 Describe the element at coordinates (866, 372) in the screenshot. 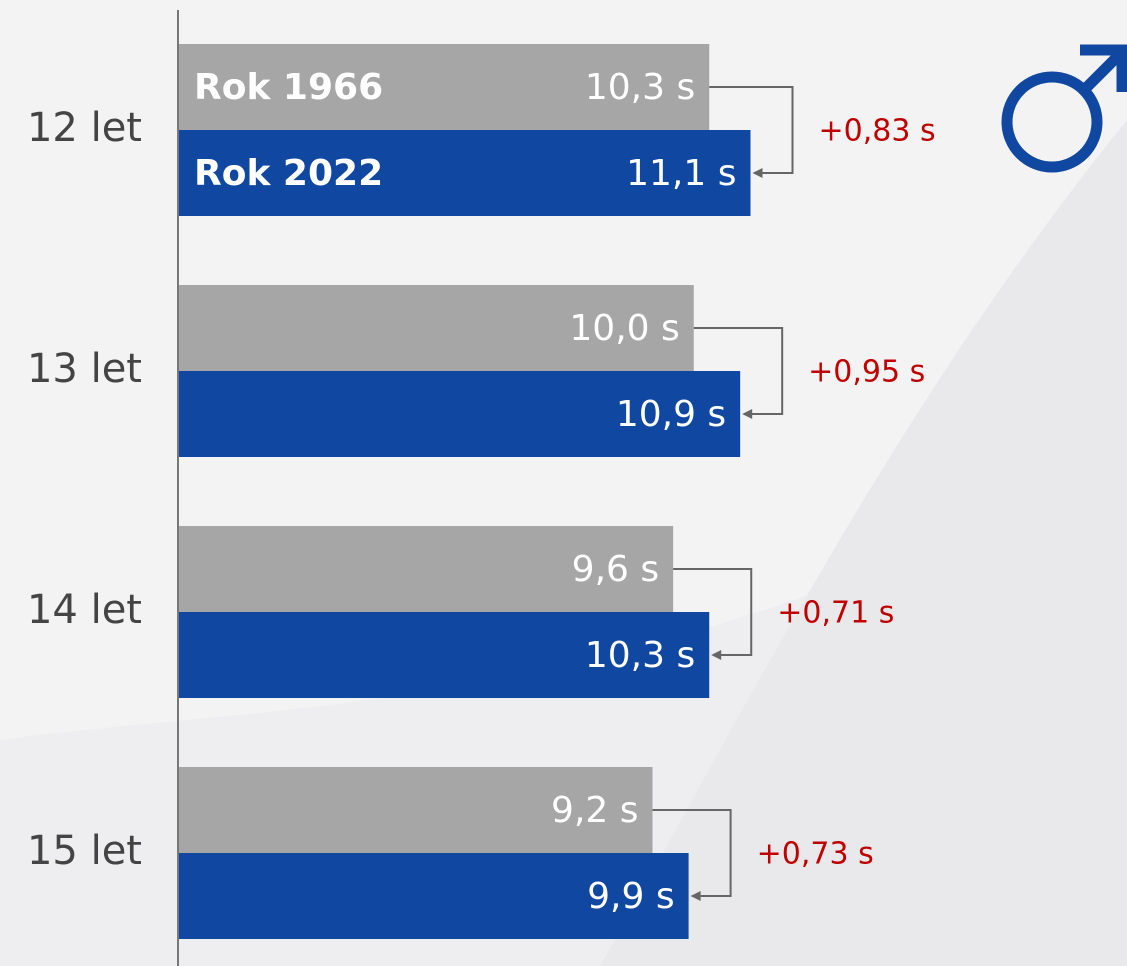

I see `annotation: +0,95 s` at that location.